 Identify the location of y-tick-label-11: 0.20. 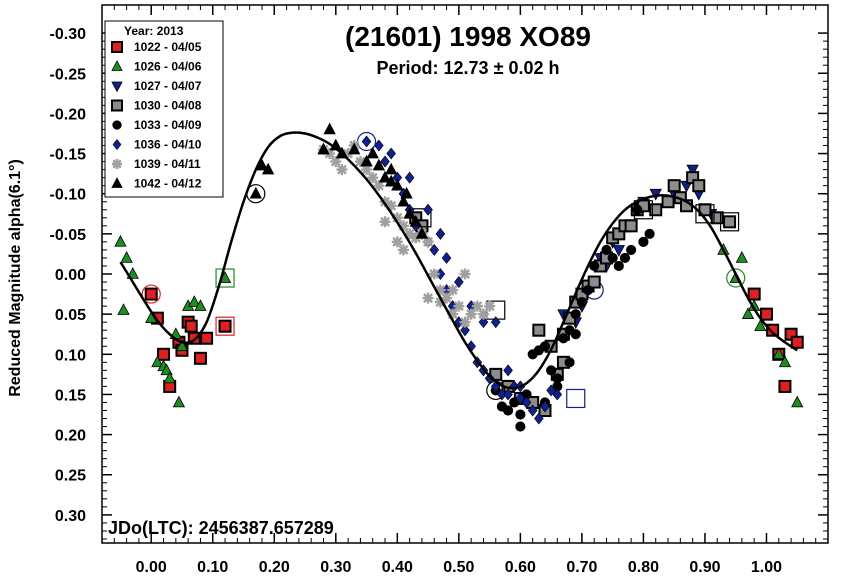
(70, 436).